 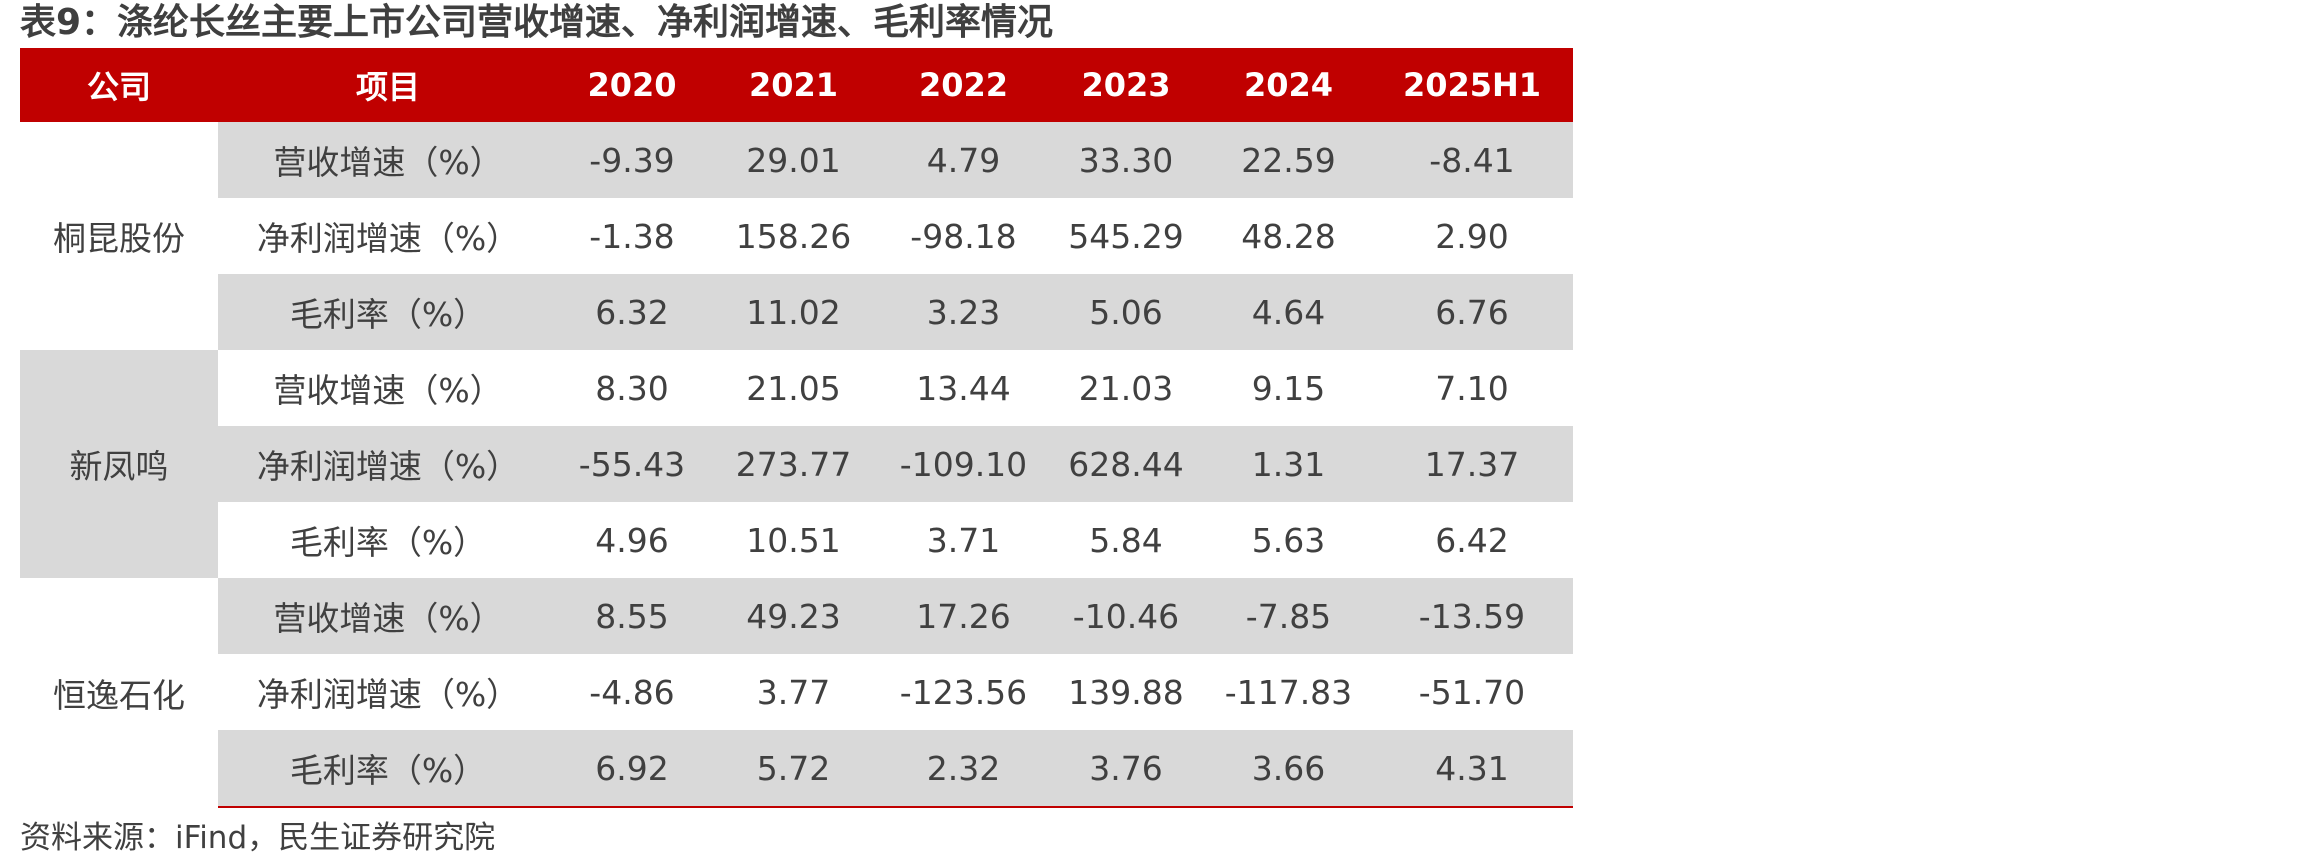 I want to click on value-cell: 13.44, so click(x=963, y=388).